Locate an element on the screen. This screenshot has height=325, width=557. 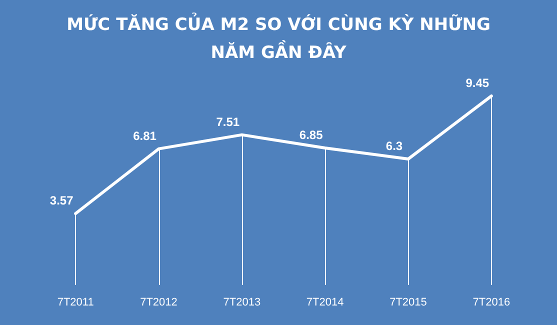
x-tick-label: 7T2016 is located at coordinates (491, 302).